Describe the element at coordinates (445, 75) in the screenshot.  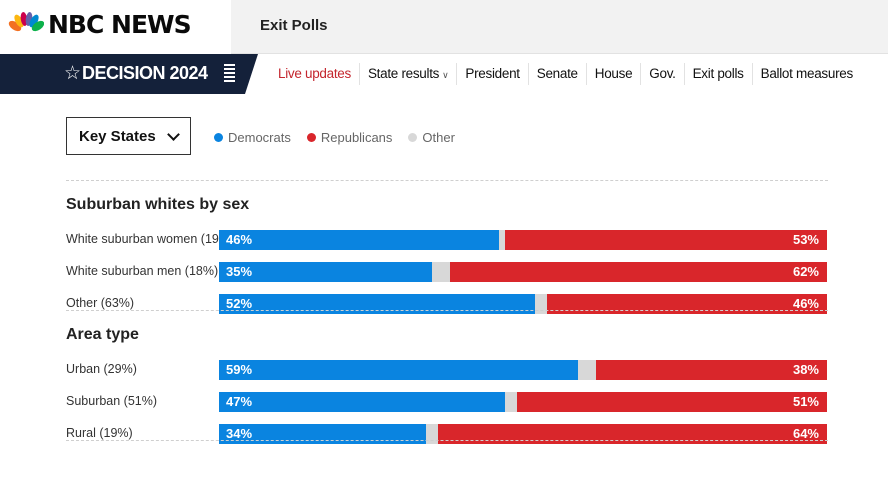
I see `chevron-down-icon: ∨` at that location.